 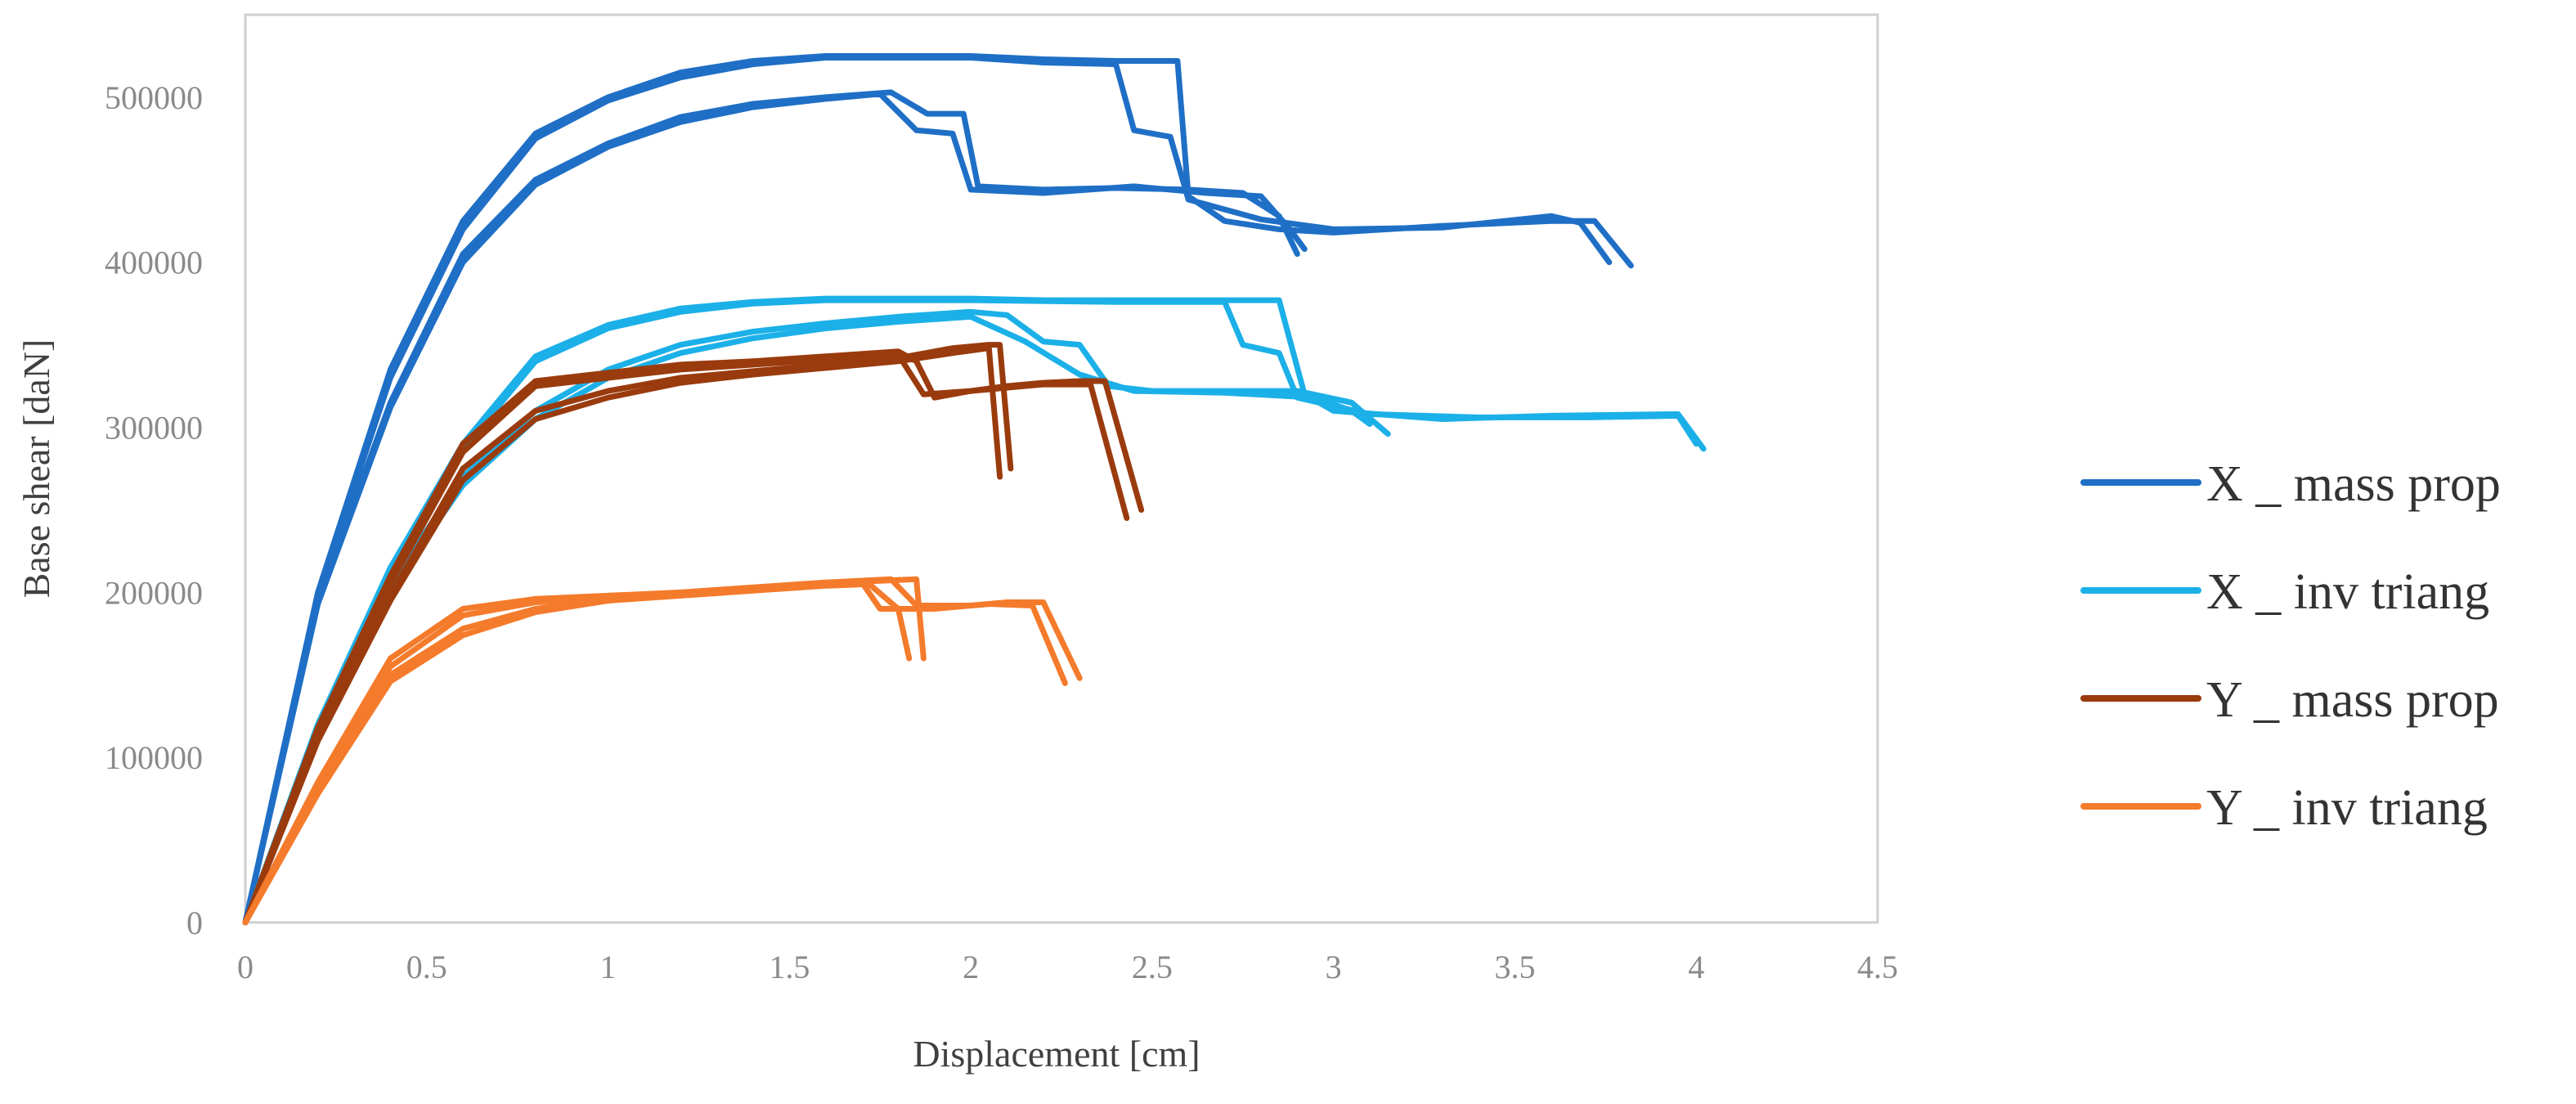 I want to click on x-tick-label-5: 2.5, so click(x=1152, y=967).